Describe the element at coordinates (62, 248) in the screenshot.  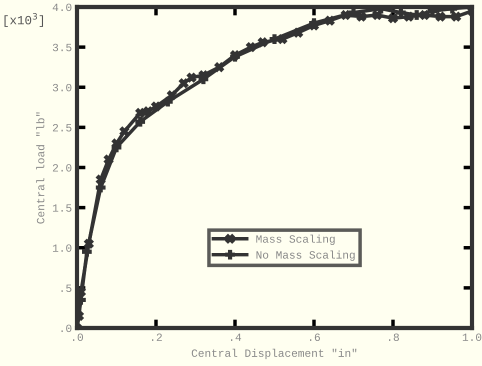
I see `y-tick-label: 1.0` at that location.